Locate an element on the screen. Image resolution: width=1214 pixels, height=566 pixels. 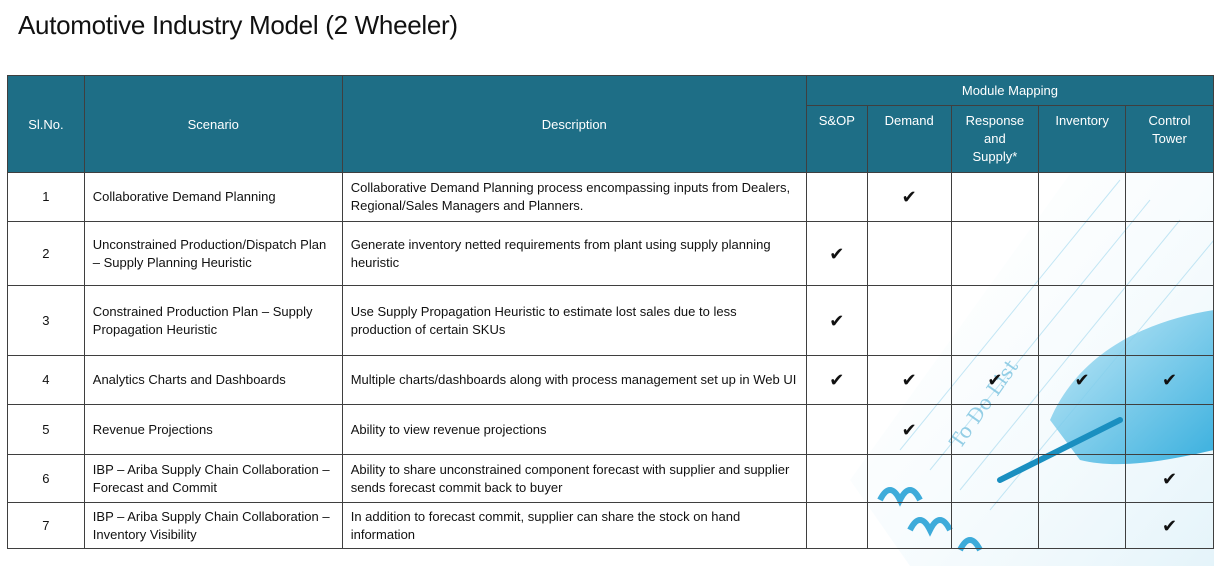
header-module-inventory: Inventory is located at coordinates (1082, 139).